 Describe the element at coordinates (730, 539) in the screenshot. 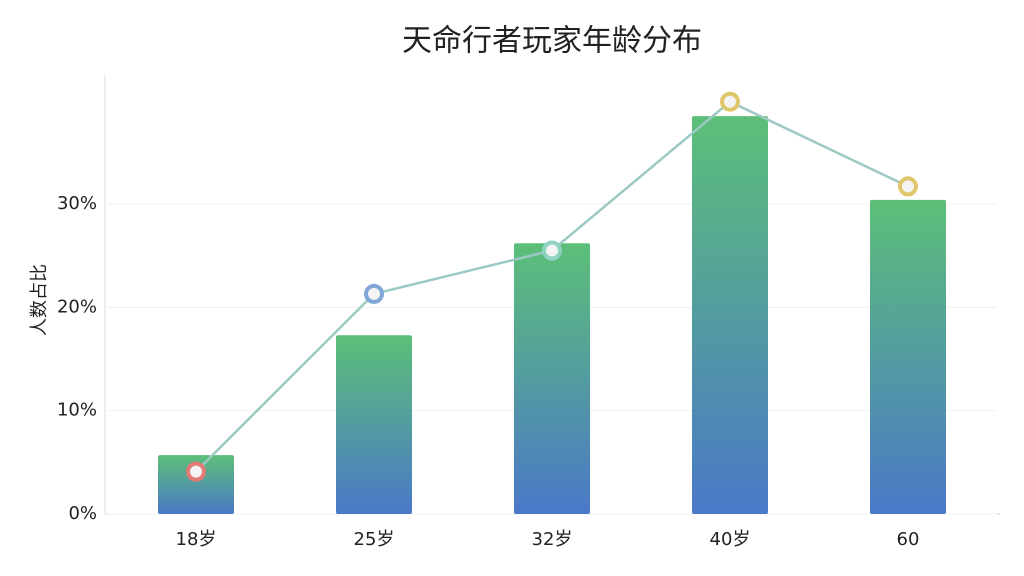

I see `x-tick-label: 40岁` at that location.